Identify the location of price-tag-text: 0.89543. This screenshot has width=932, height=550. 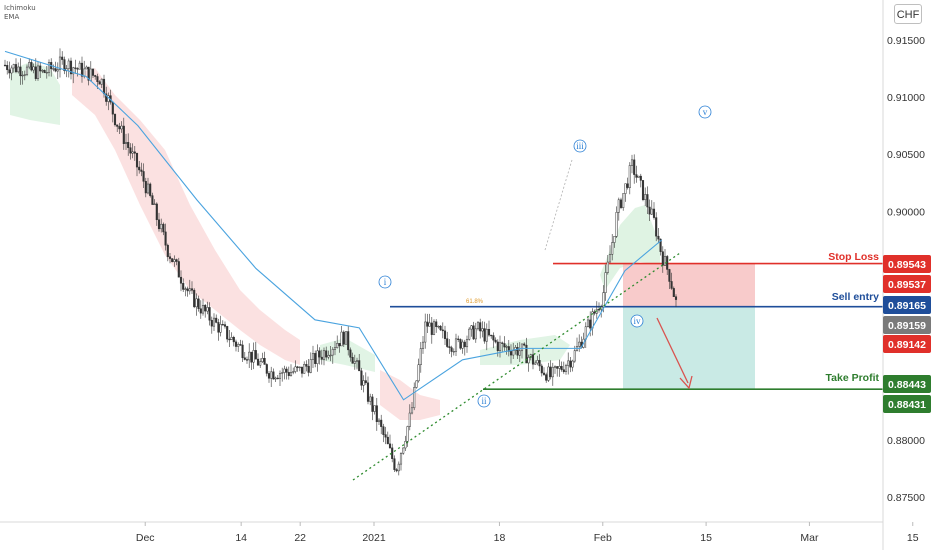
(907, 265).